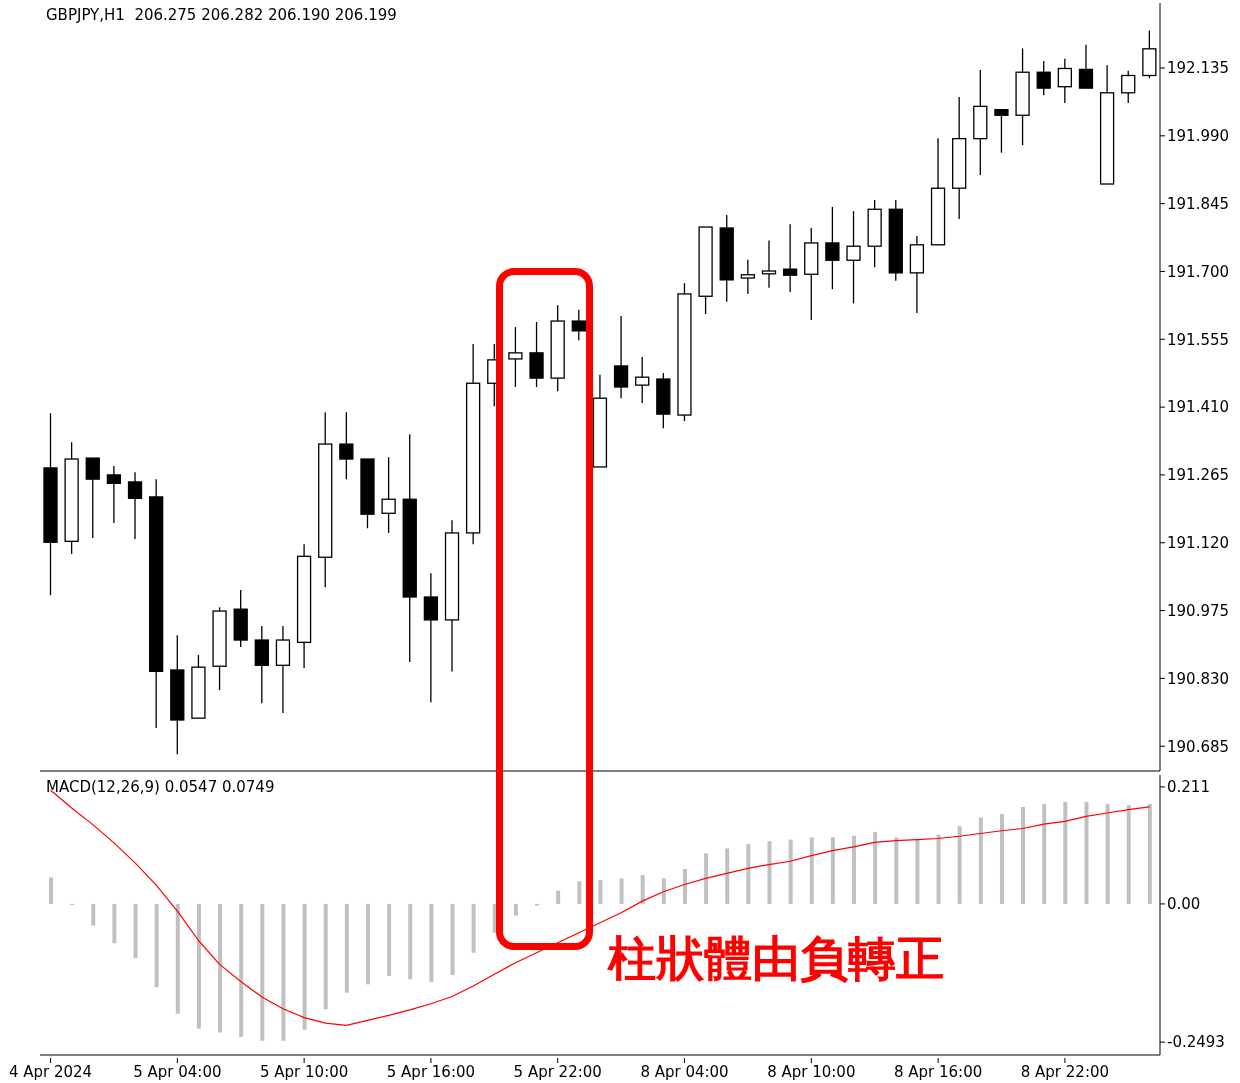 Image resolution: width=1240 pixels, height=1083 pixels. Describe the element at coordinates (1198, 68) in the screenshot. I see `y-tick-label: 192.135` at that location.